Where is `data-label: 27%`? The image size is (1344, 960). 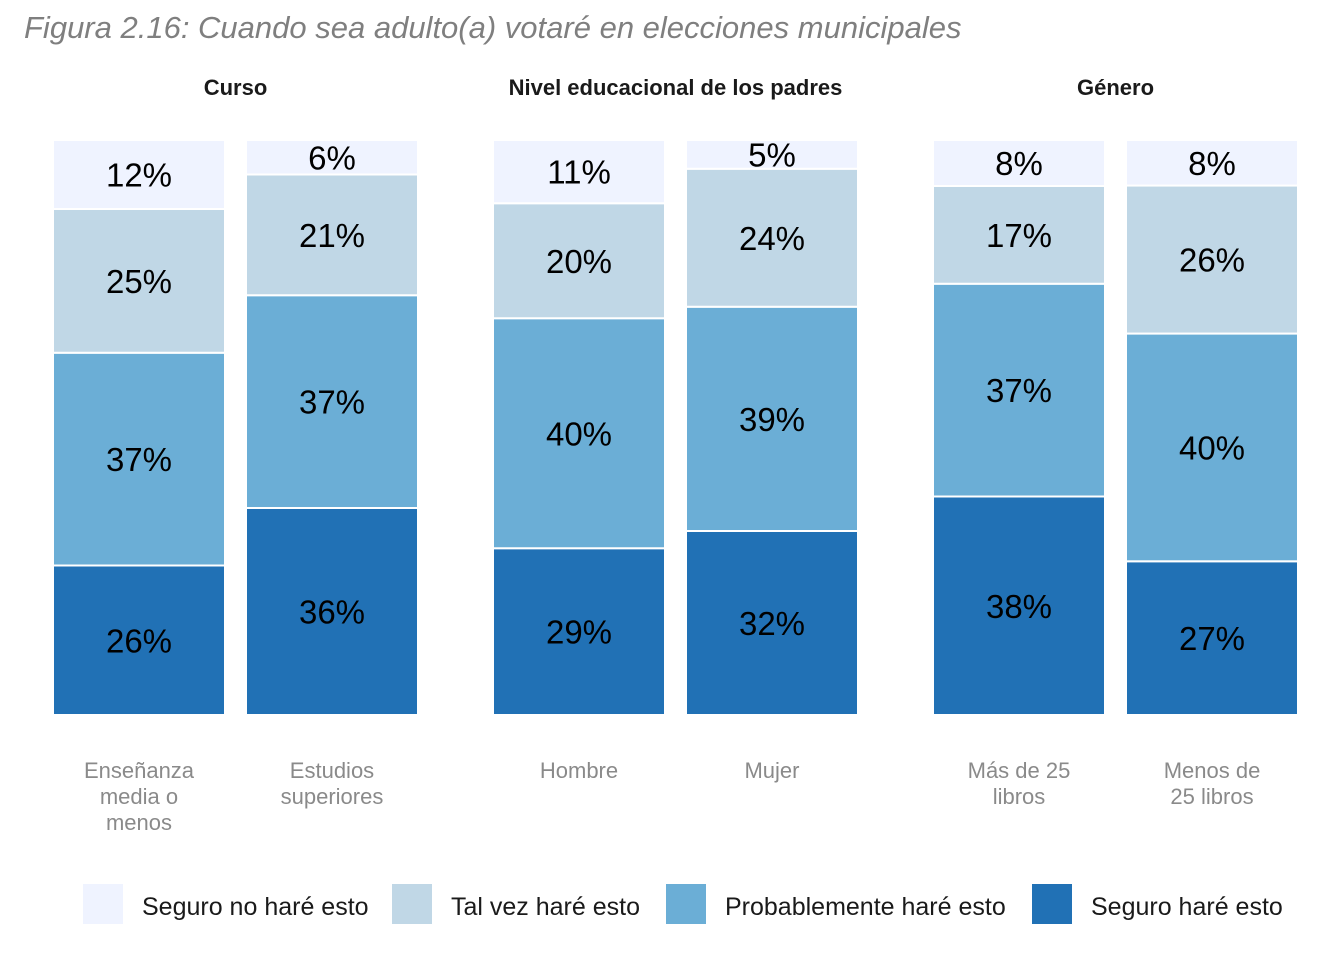 data-label: 27% is located at coordinates (1212, 638).